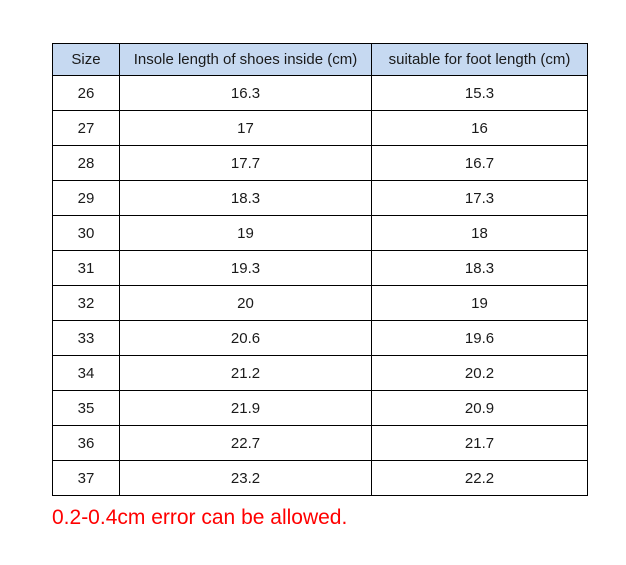  Describe the element at coordinates (86, 93) in the screenshot. I see `cell-size: 26` at that location.